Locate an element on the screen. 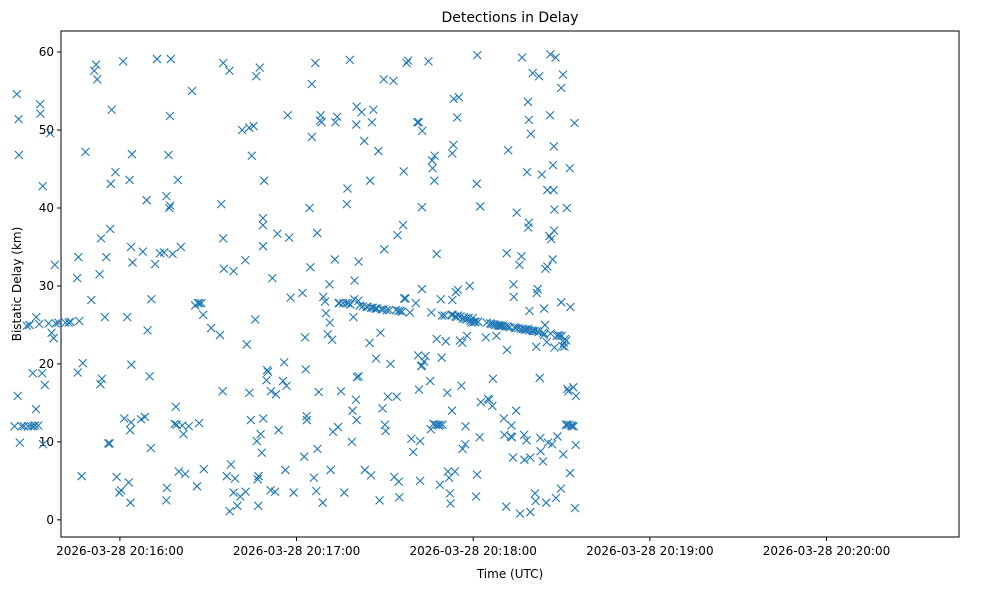 The width and height of the screenshot is (989, 590). y-tick-label: 0 is located at coordinates (50, 520).